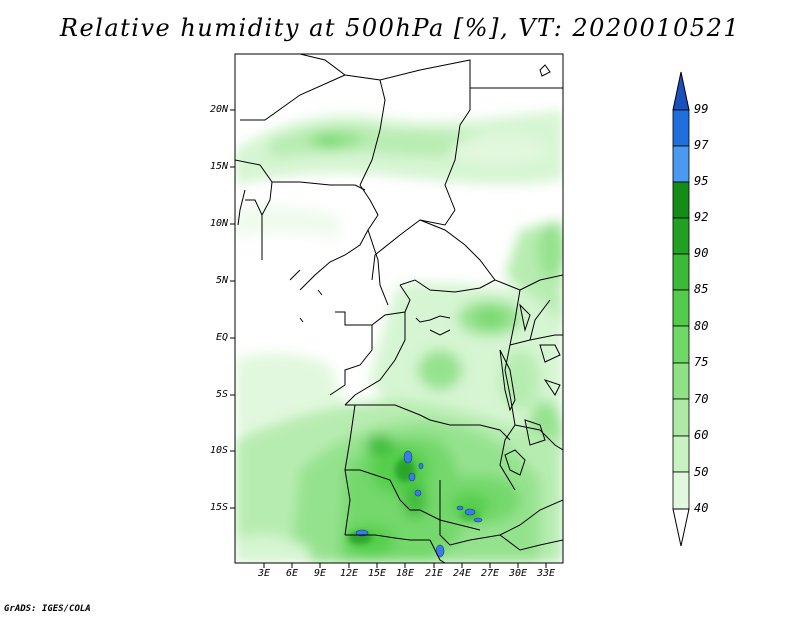 The height and width of the screenshot is (618, 800). Describe the element at coordinates (701, 399) in the screenshot. I see `colorbar-label: 70` at that location.